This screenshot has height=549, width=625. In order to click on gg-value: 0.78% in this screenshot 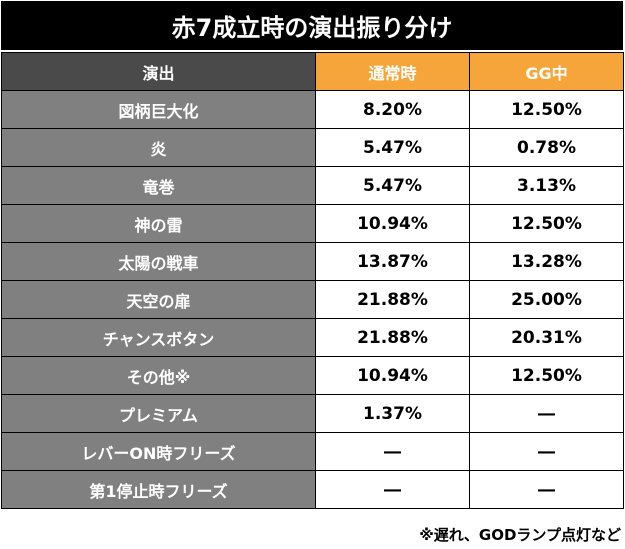, I will do `click(546, 147)`.